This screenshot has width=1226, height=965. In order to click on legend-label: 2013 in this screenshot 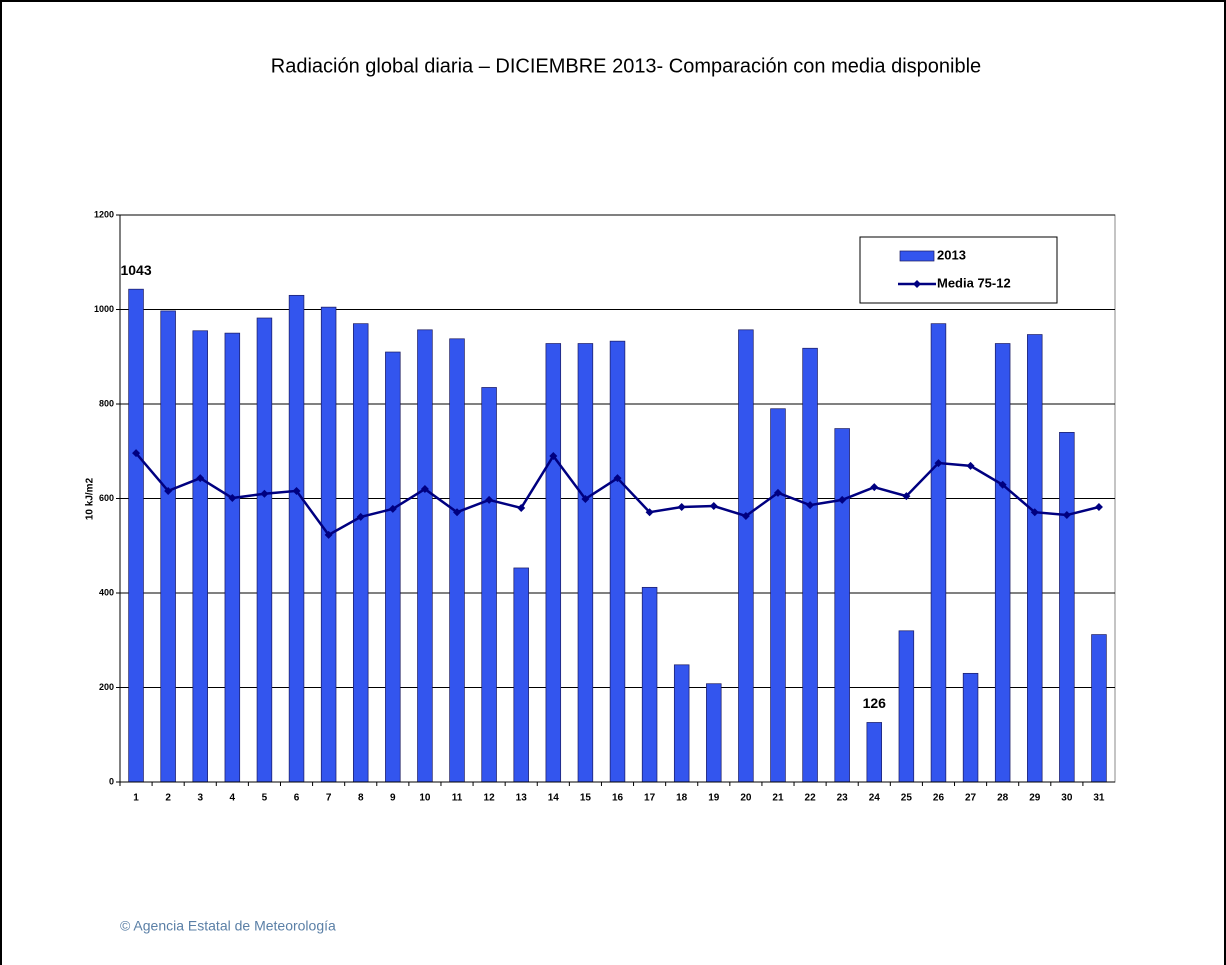, I will do `click(951, 254)`.